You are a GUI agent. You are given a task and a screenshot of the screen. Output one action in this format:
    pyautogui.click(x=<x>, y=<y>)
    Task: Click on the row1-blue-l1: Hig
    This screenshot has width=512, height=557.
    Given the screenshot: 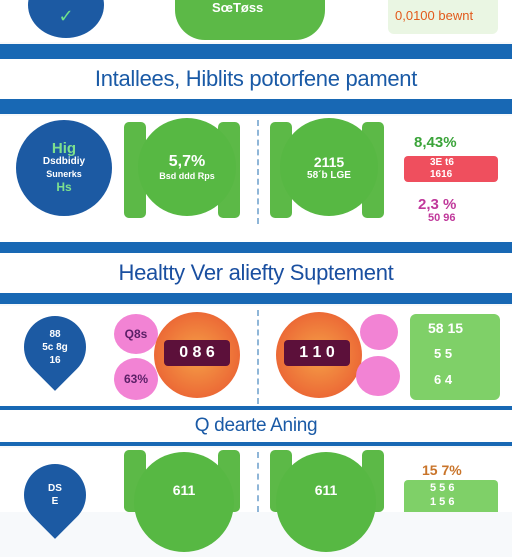 What is the action you would take?
    pyautogui.click(x=64, y=148)
    